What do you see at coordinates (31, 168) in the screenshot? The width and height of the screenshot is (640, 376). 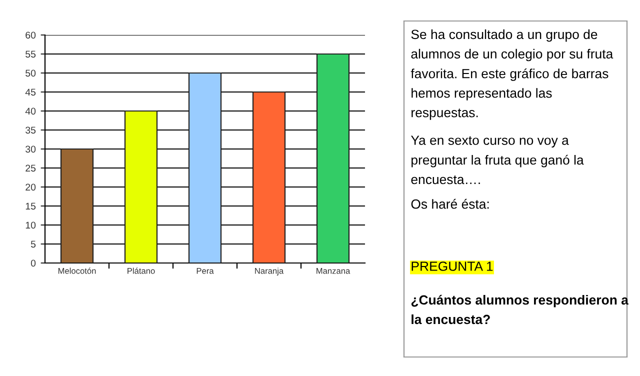 I see `y-tick-label: 25` at bounding box center [31, 168].